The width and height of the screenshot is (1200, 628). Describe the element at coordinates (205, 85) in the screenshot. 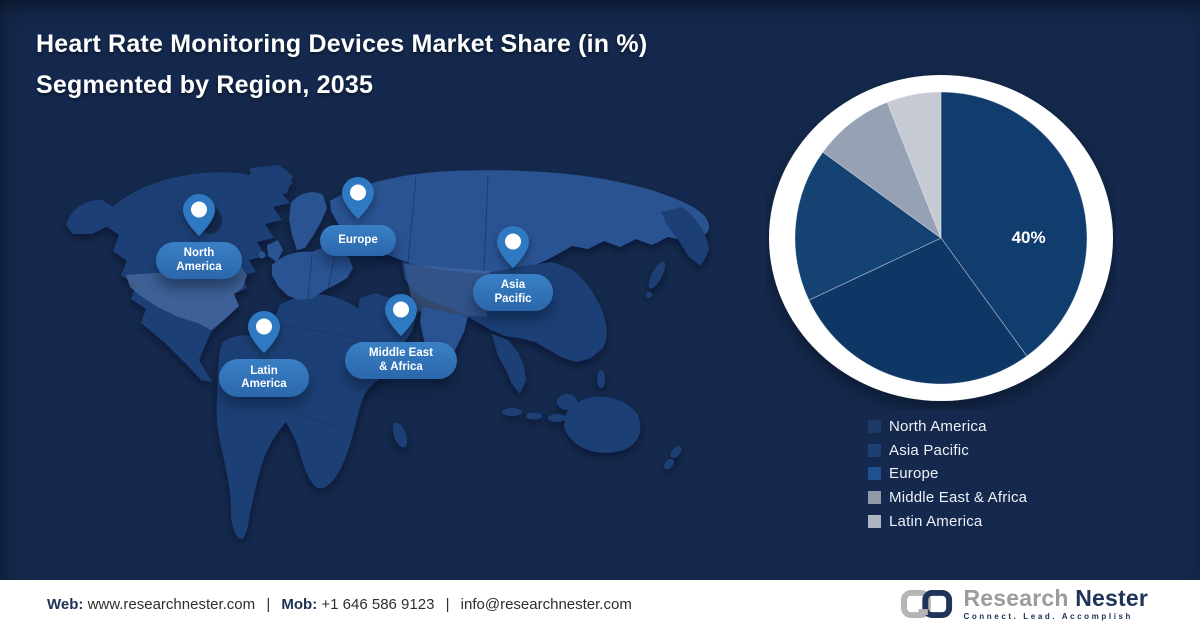

I see `title-line-2: Segmented by Region, 2035` at that location.